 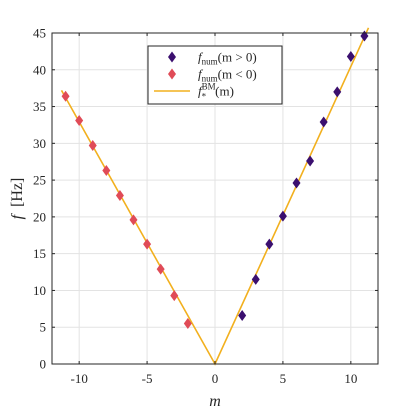 What do you see at coordinates (39, 69) in the screenshot?
I see `y-tick-label: 40` at bounding box center [39, 69].